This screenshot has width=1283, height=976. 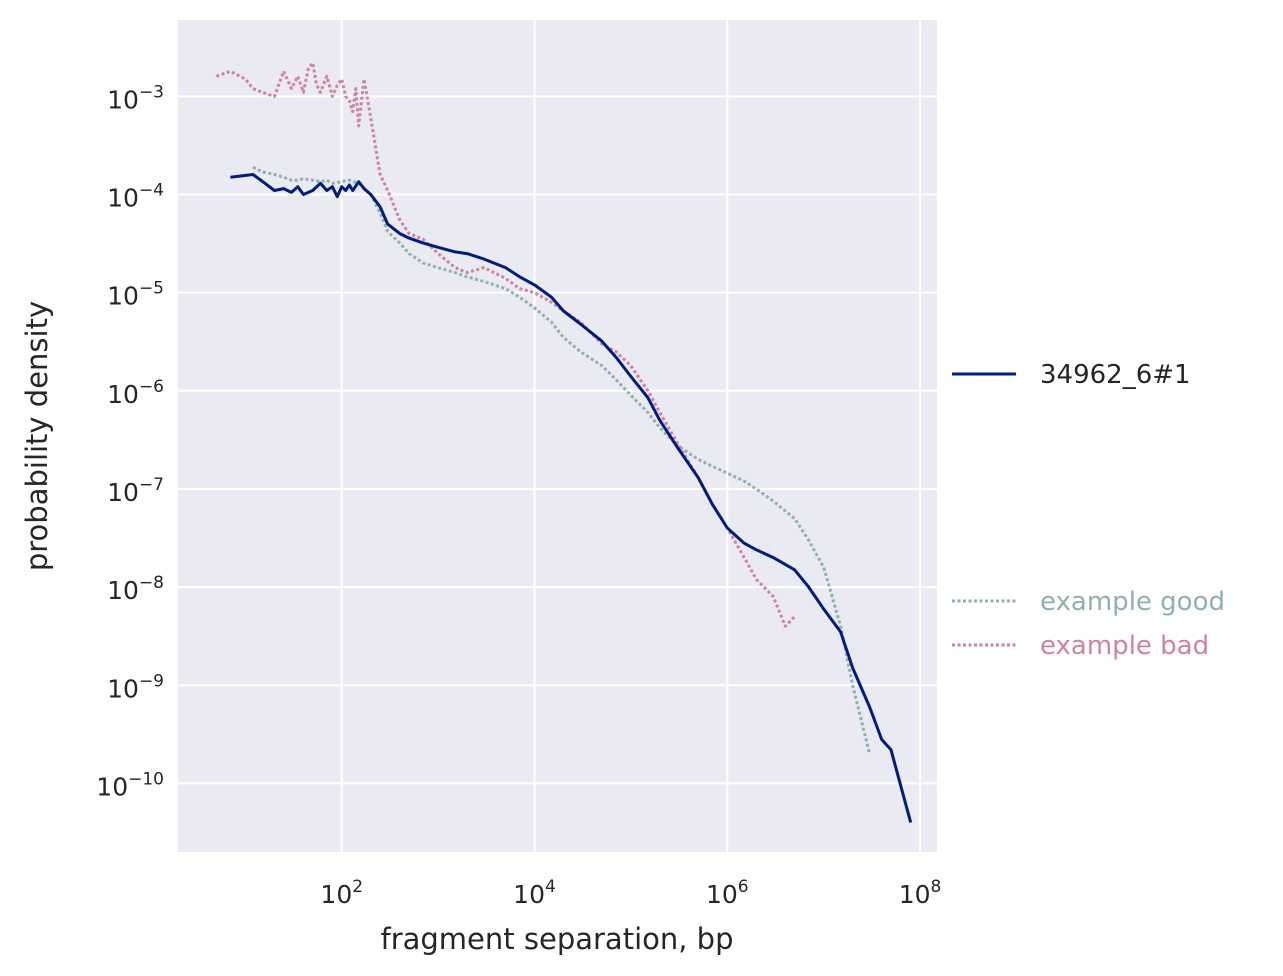 What do you see at coordinates (135, 98) in the screenshot?
I see `y-tick-label-0: 10⁻³` at bounding box center [135, 98].